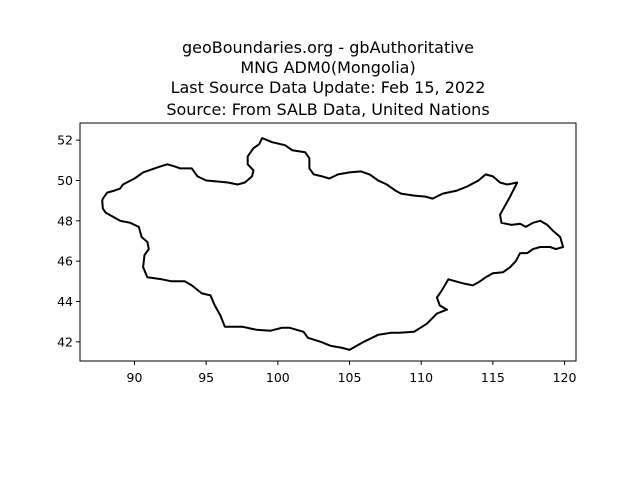  I want to click on y-tick-label: 42, so click(65, 341).